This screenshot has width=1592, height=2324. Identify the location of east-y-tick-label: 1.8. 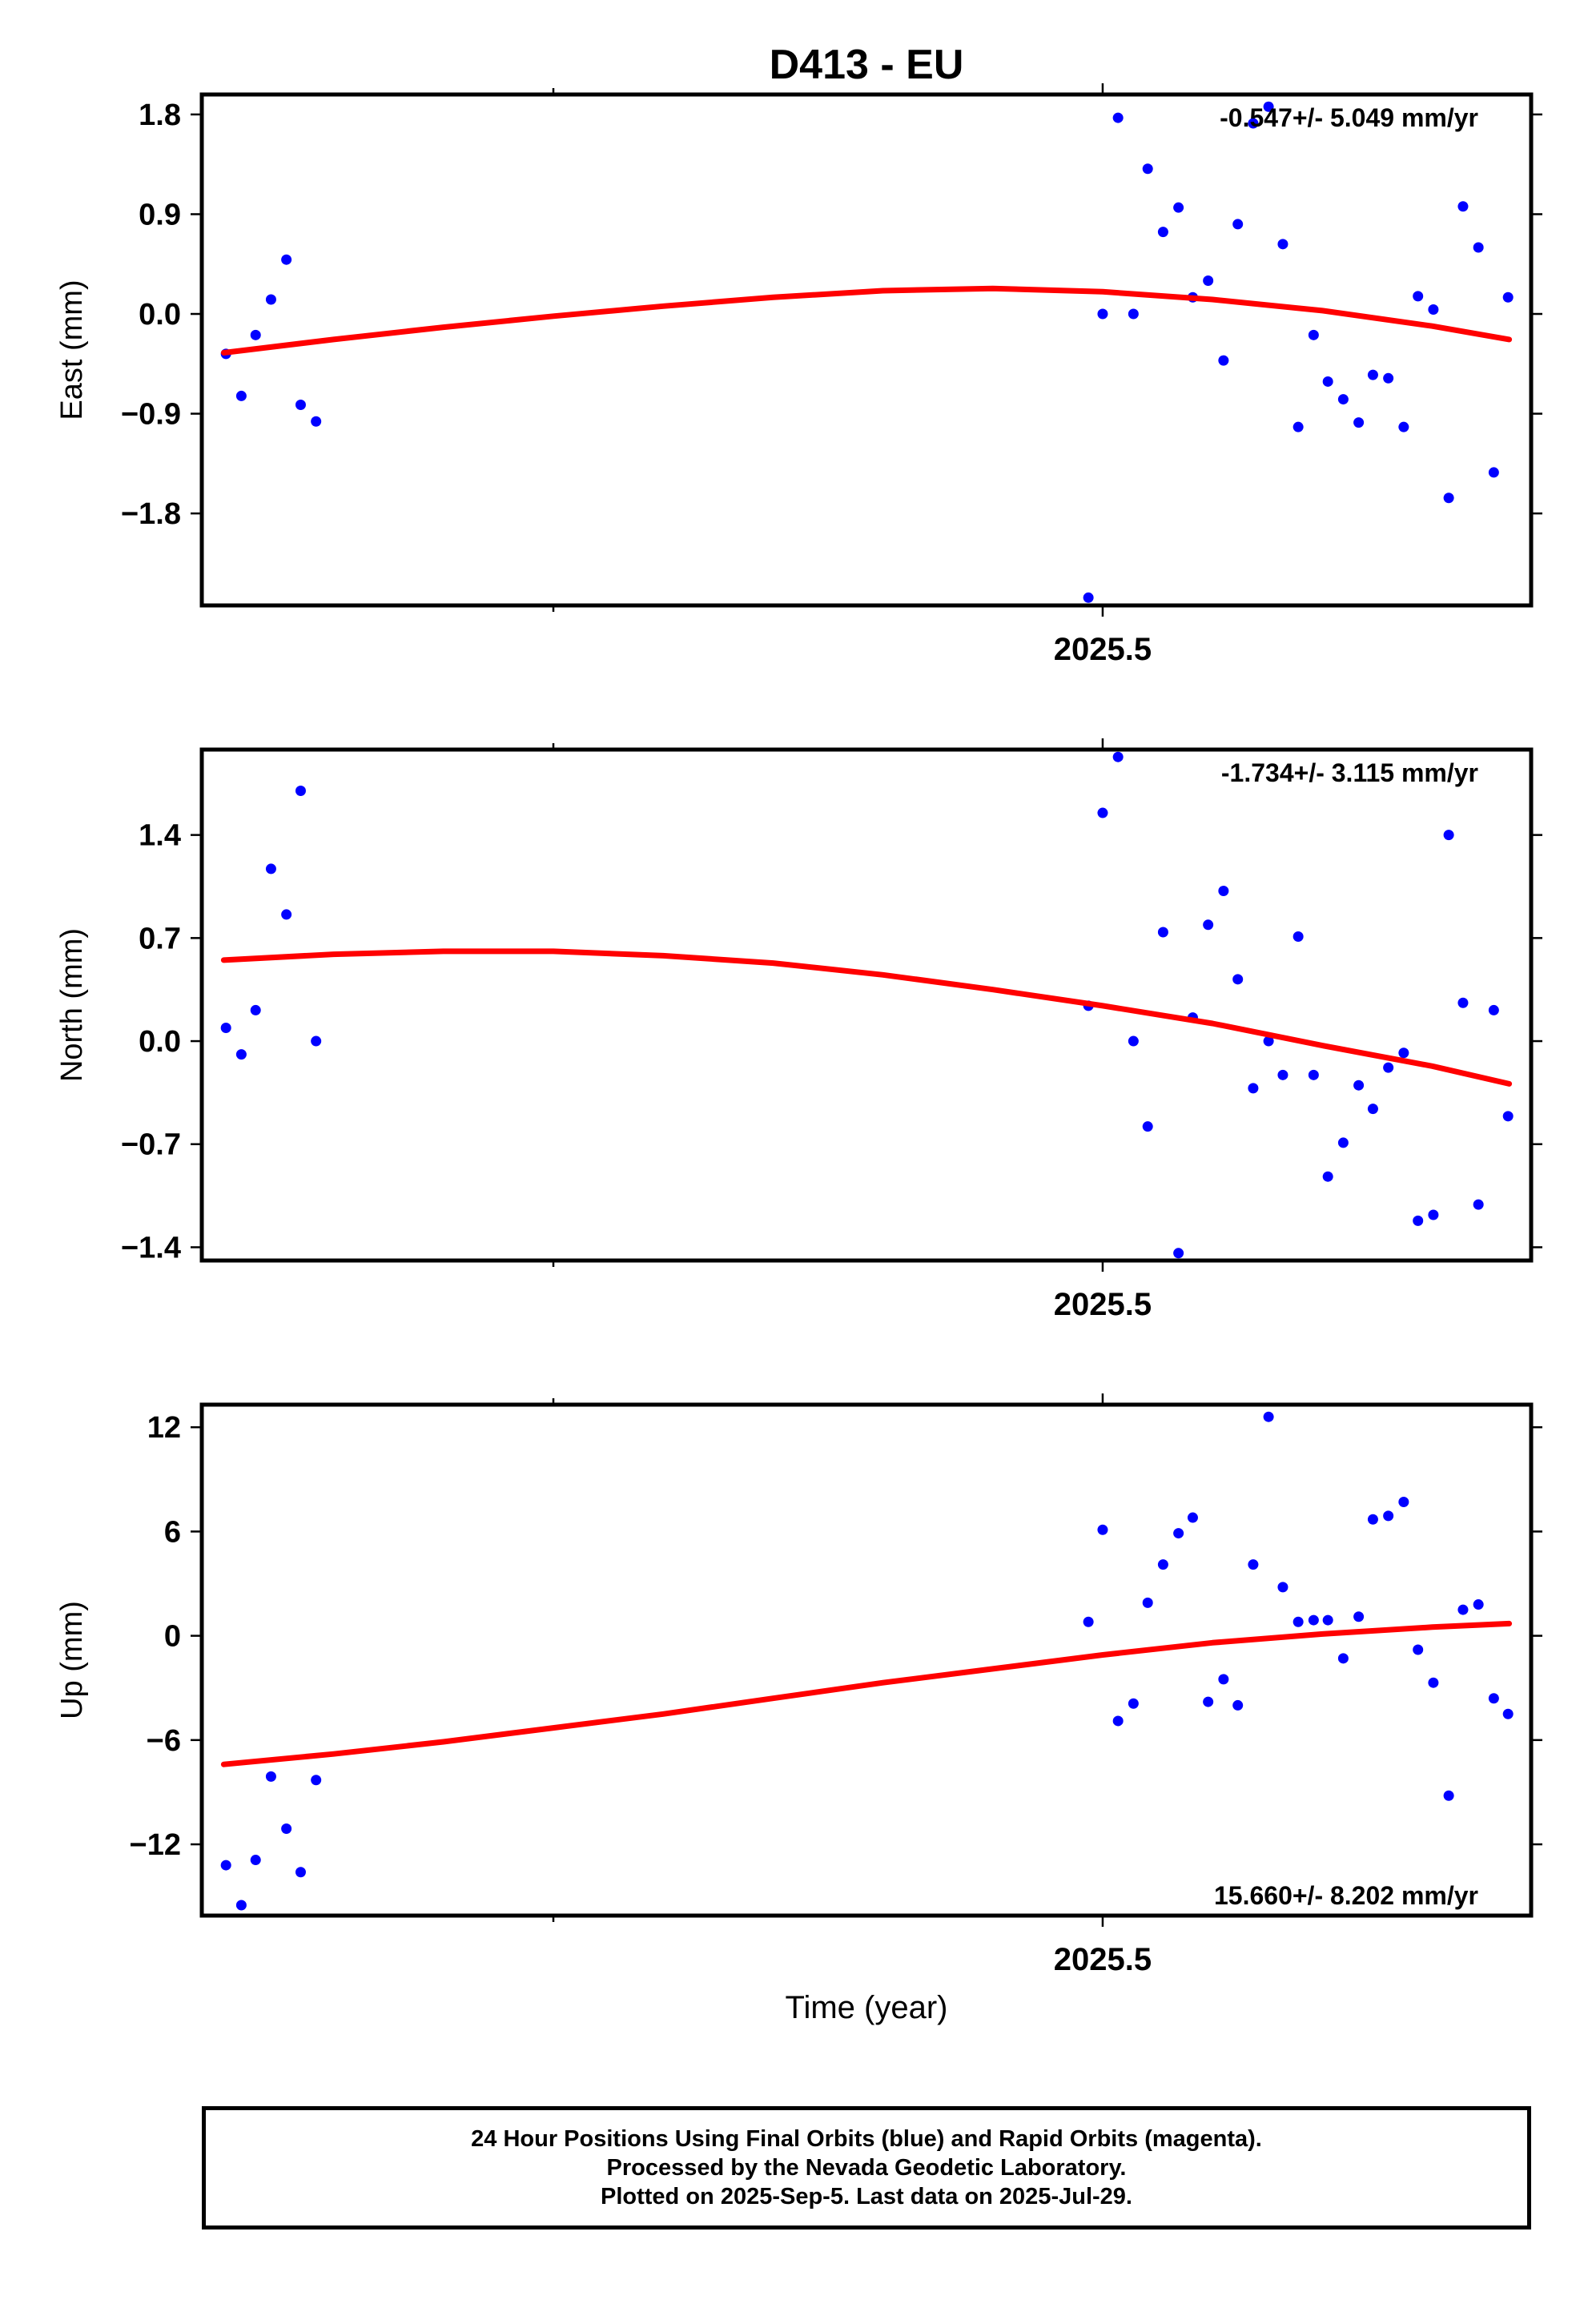
(160, 116).